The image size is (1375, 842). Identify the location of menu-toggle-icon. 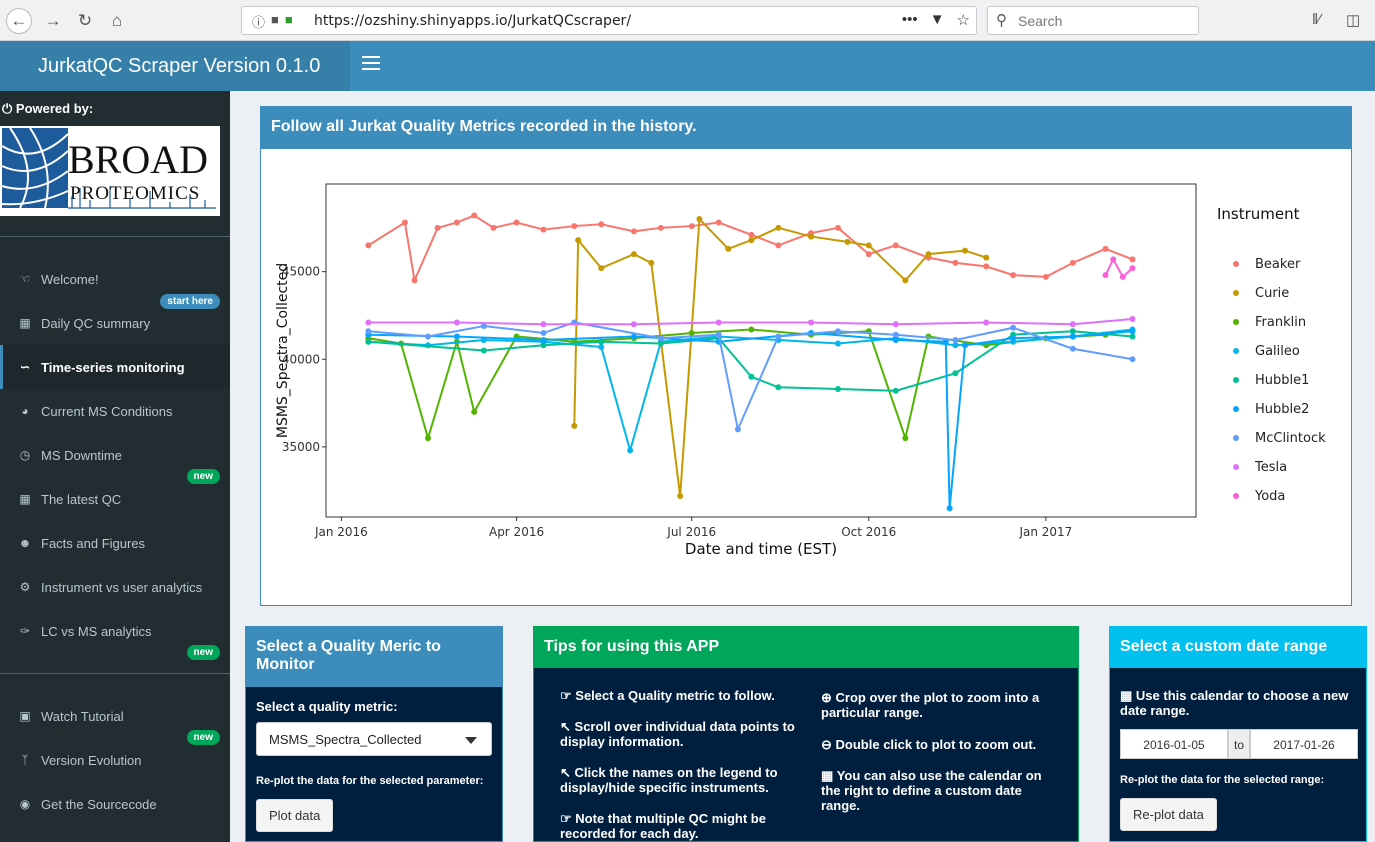
(371, 64).